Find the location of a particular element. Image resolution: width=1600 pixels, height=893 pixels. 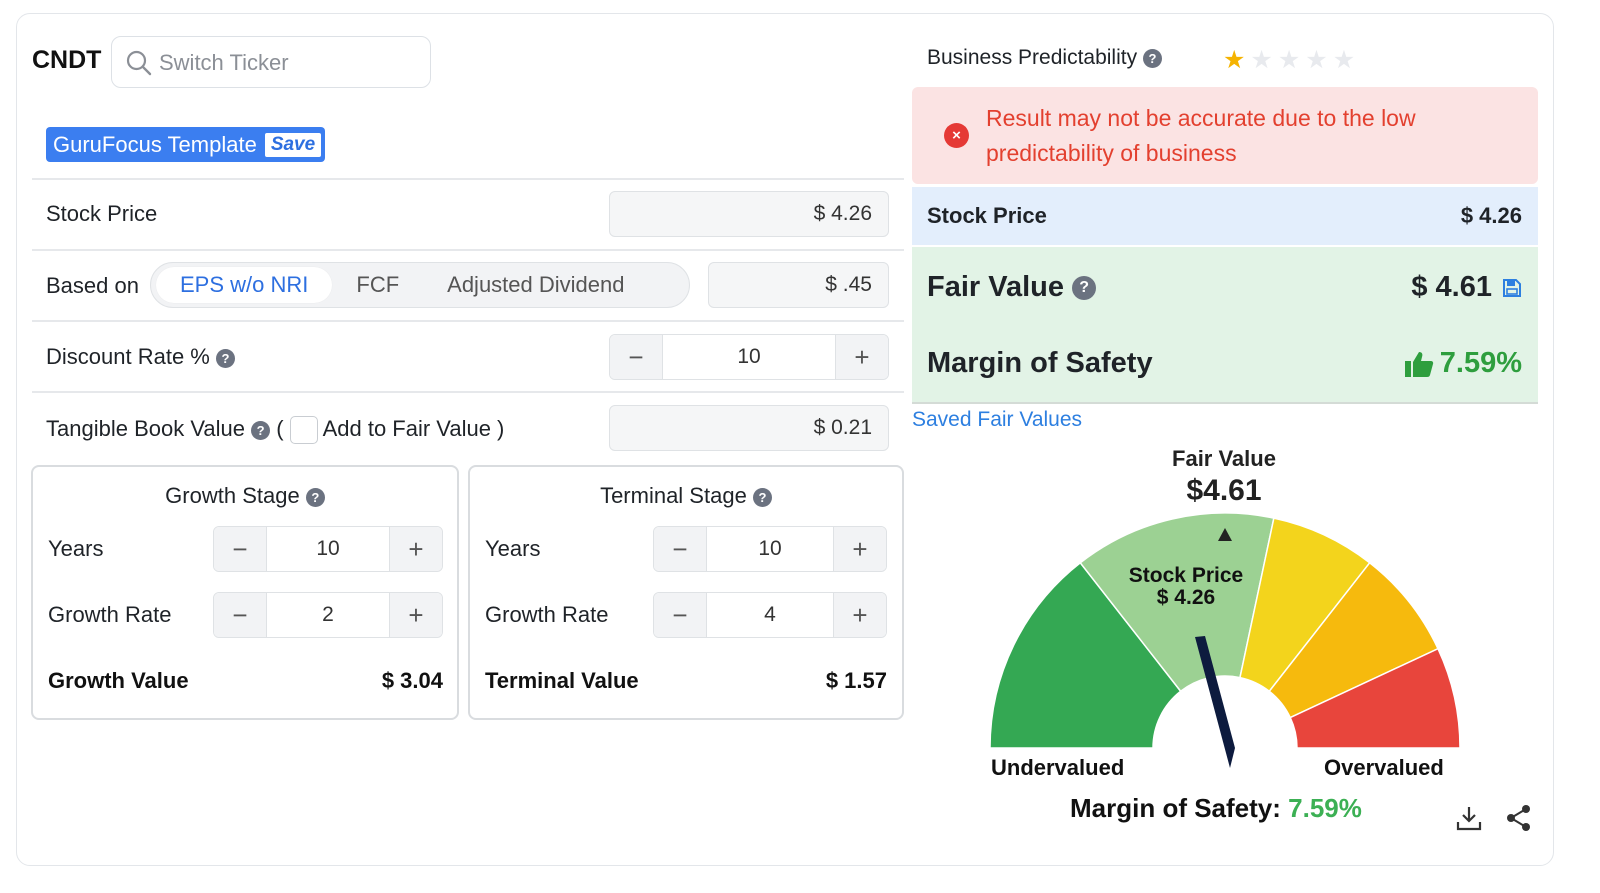

search-icon is located at coordinates (139, 63).